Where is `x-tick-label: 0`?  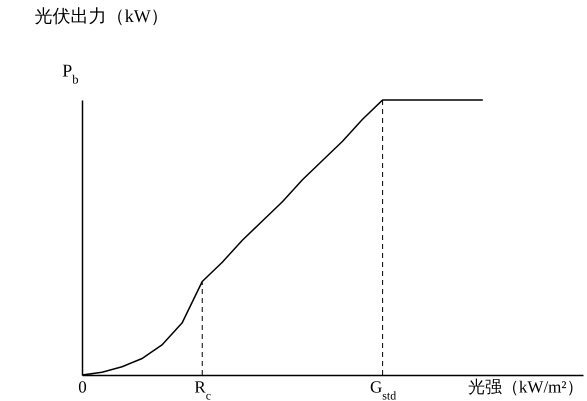
x-tick-label: 0 is located at coordinates (82, 387).